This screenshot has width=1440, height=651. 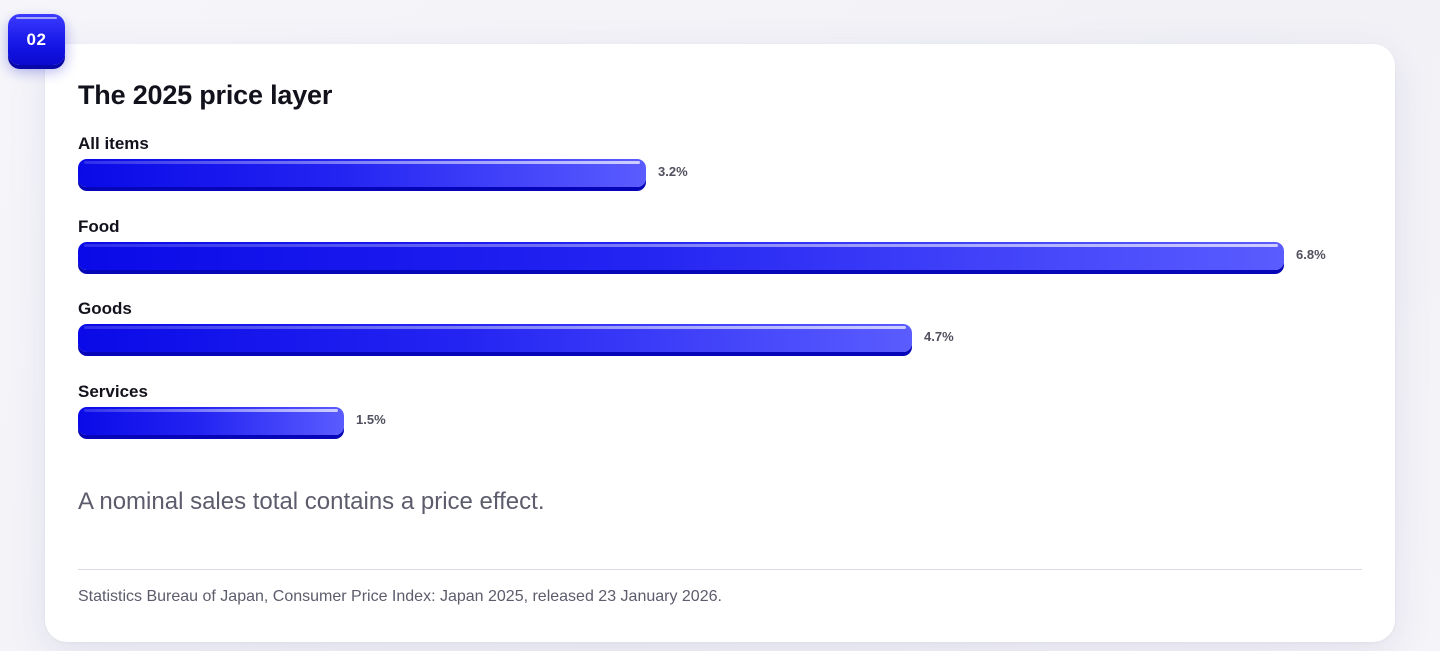 I want to click on bar-category-label: Services, so click(x=113, y=391).